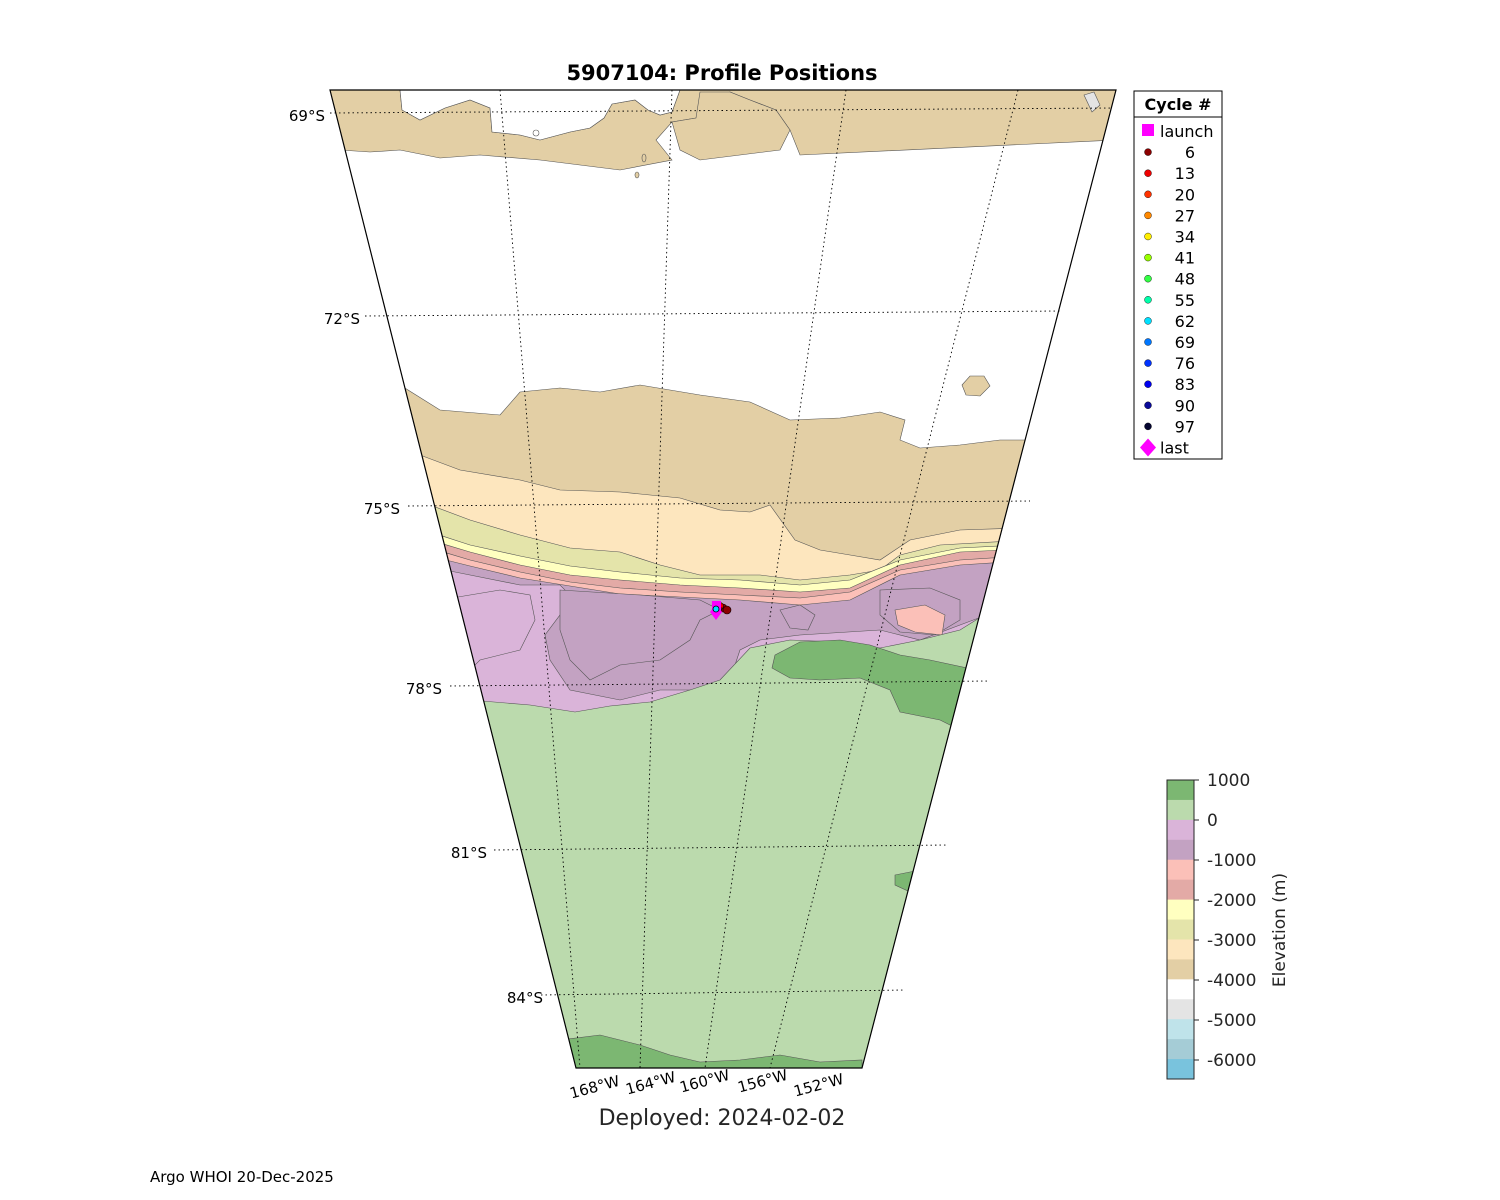 The image size is (1500, 1200). Describe the element at coordinates (819, 1085) in the screenshot. I see `longitude-label: 152°W` at that location.